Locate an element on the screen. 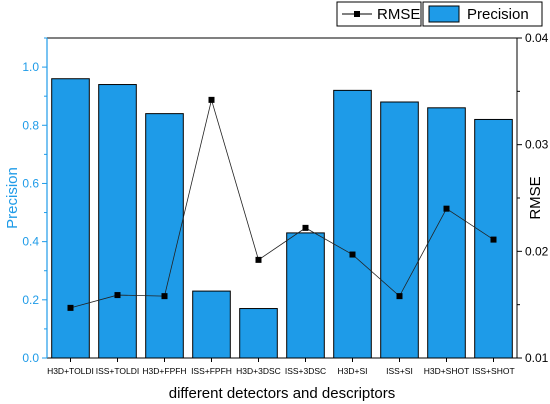 The image size is (550, 404). left-tick-label-4: 0.8 is located at coordinates (30, 125).